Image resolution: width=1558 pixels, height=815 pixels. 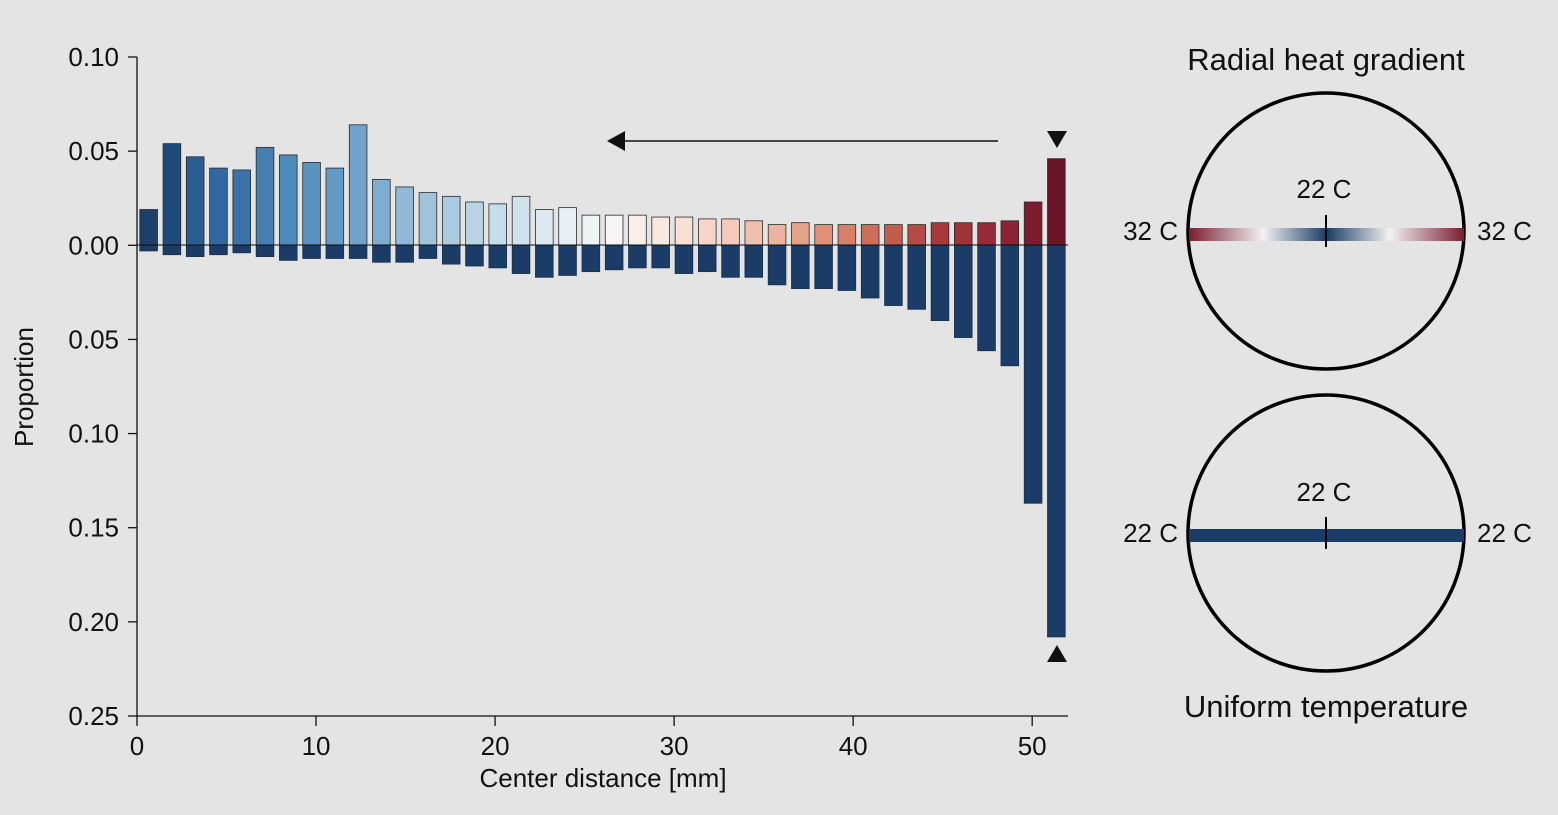 What do you see at coordinates (1326, 706) in the screenshot?
I see `uniform-temperature-title: Uniform temperature` at bounding box center [1326, 706].